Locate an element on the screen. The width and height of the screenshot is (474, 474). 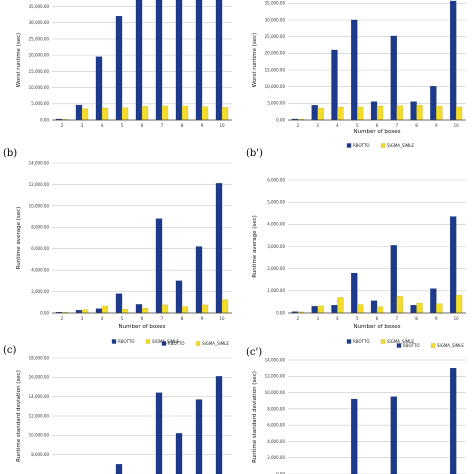
chart-2-xtick-label: 5 is located at coordinates (357, 125).